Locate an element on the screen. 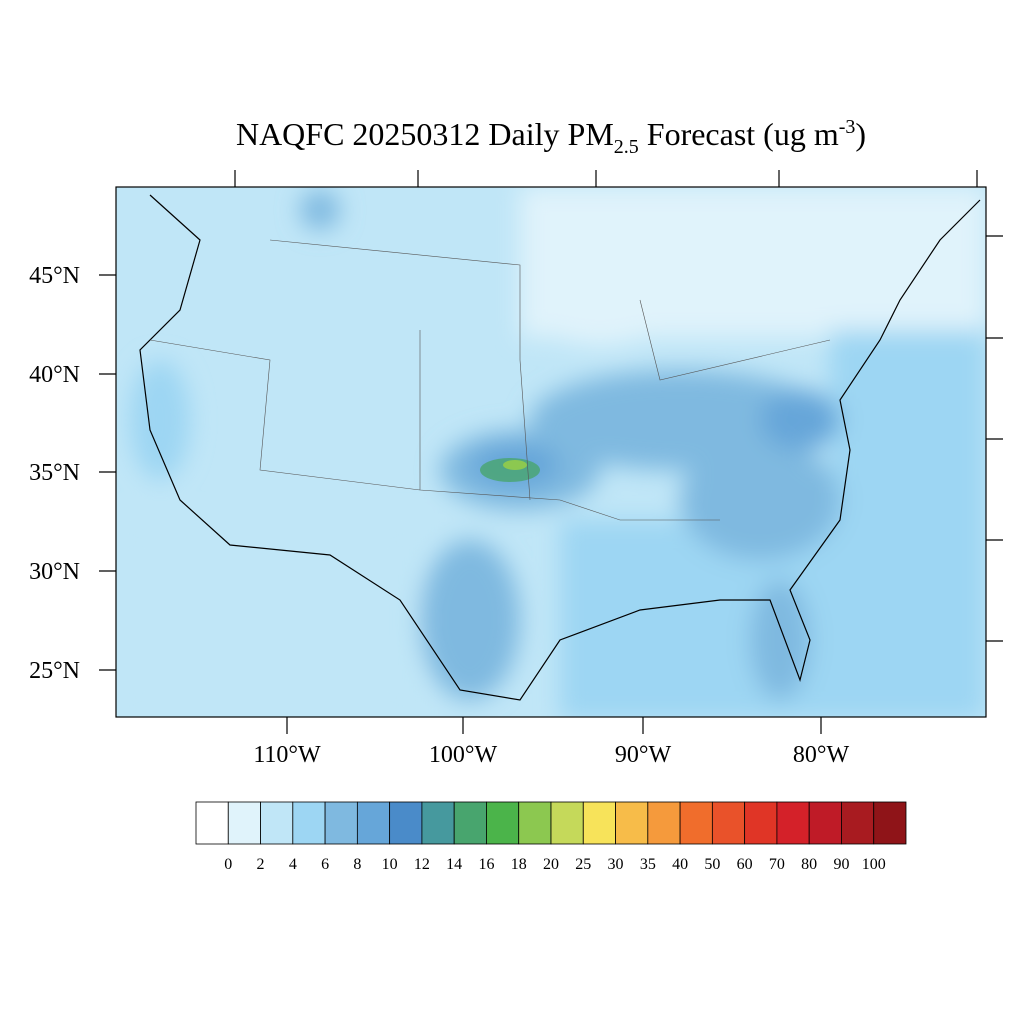  lat-label: 45°N is located at coordinates (54, 276).